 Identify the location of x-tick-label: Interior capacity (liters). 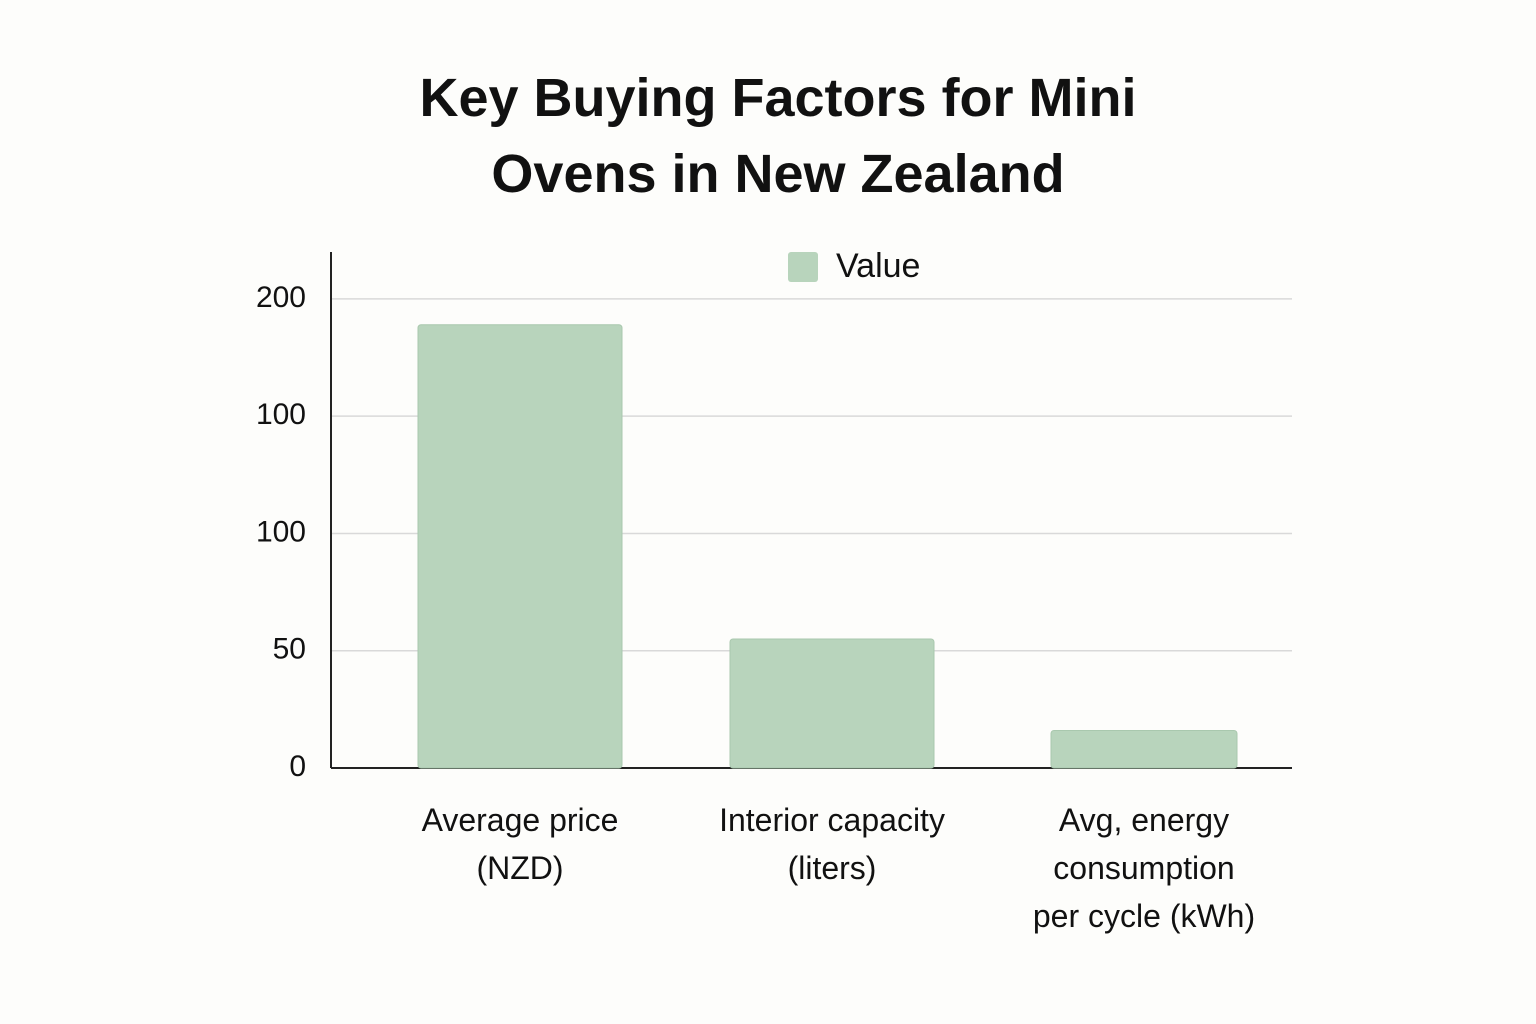
(832, 844).